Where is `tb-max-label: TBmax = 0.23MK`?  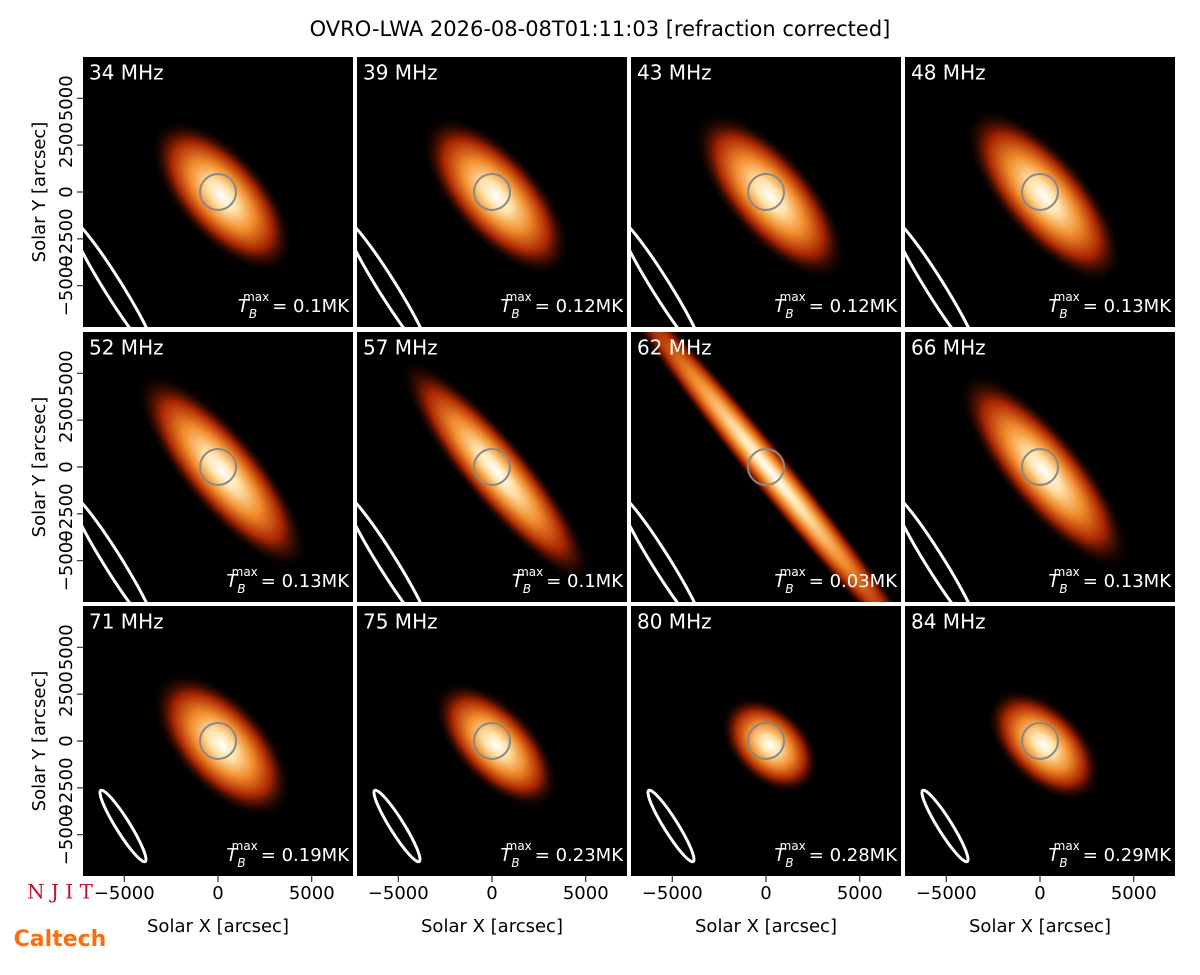 tb-max-label: TBmax = 0.23MK is located at coordinates (562, 854).